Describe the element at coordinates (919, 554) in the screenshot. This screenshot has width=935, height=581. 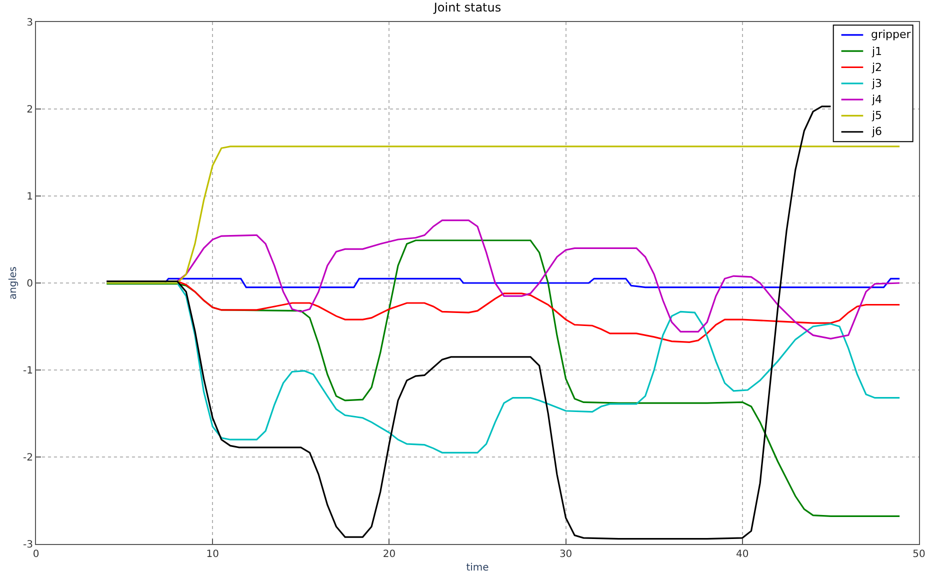
I see `x-tick-label: 50` at that location.